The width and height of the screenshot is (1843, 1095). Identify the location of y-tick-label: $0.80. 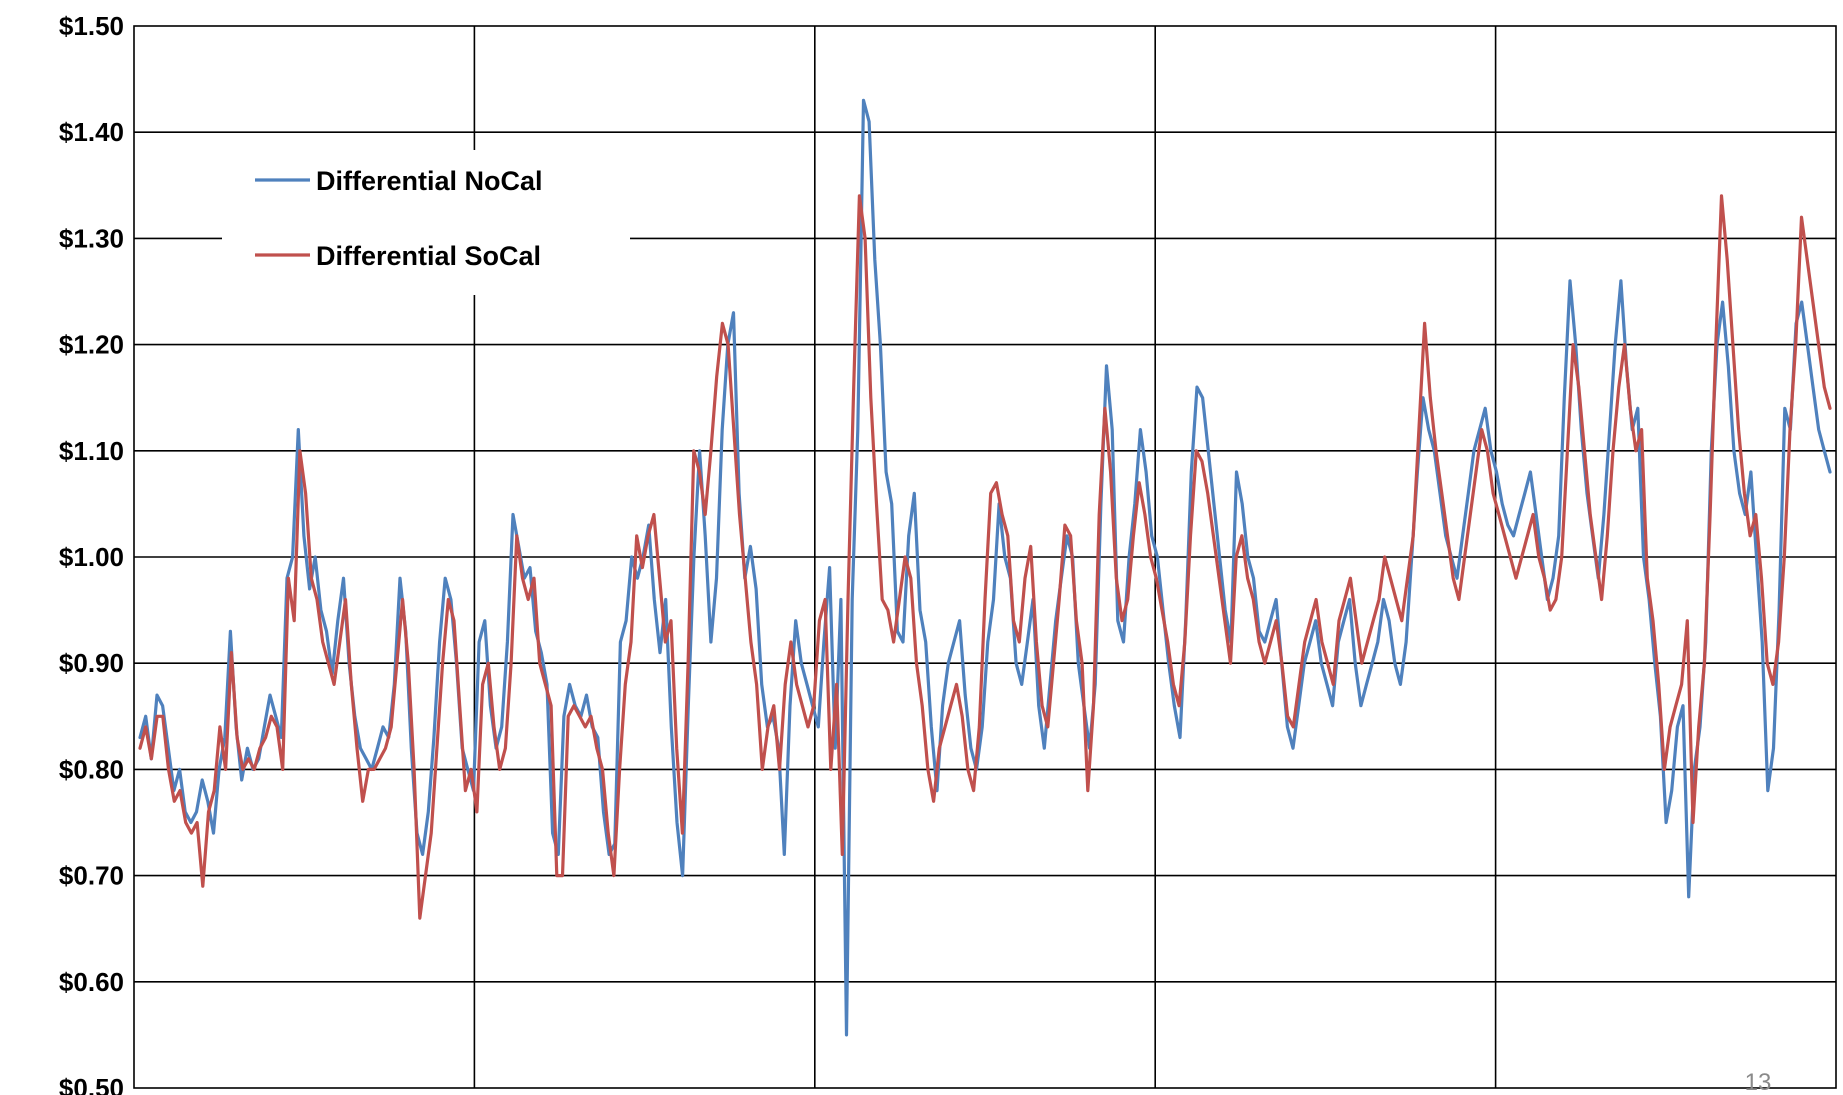
(91, 769).